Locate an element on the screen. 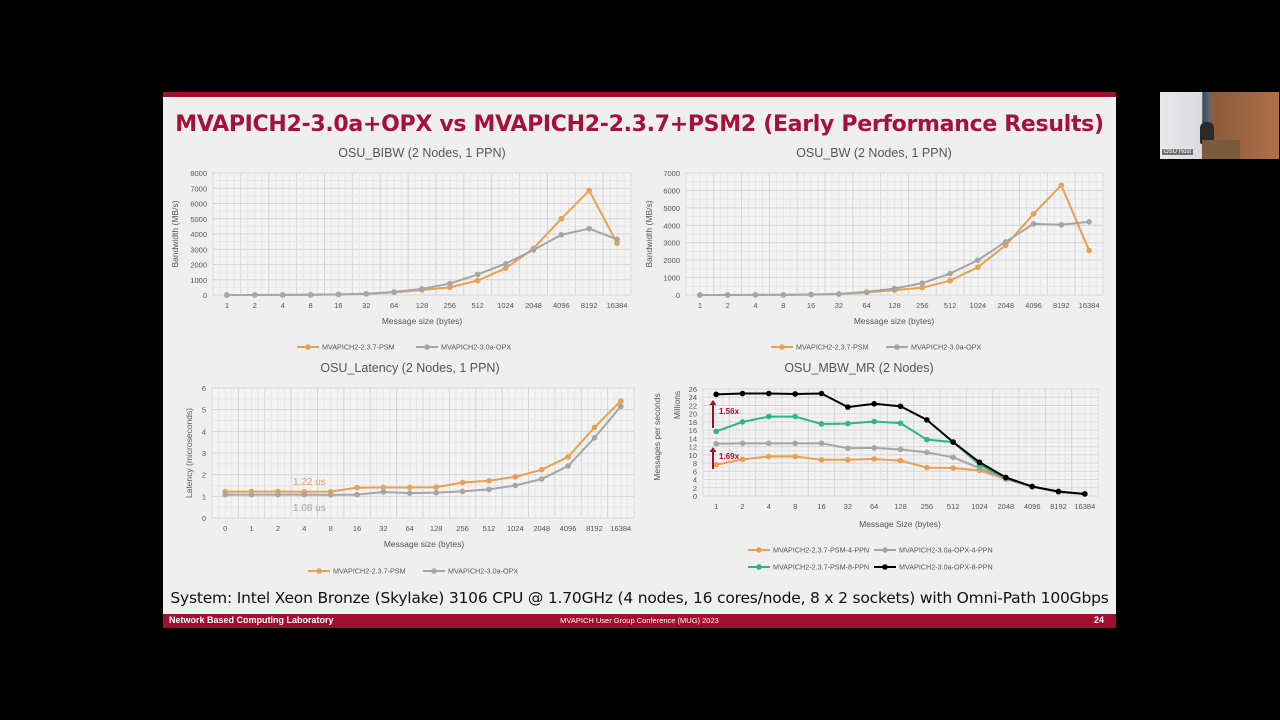 The width and height of the screenshot is (1280, 720). webcam-label: OSU Host is located at coordinates (1178, 152).